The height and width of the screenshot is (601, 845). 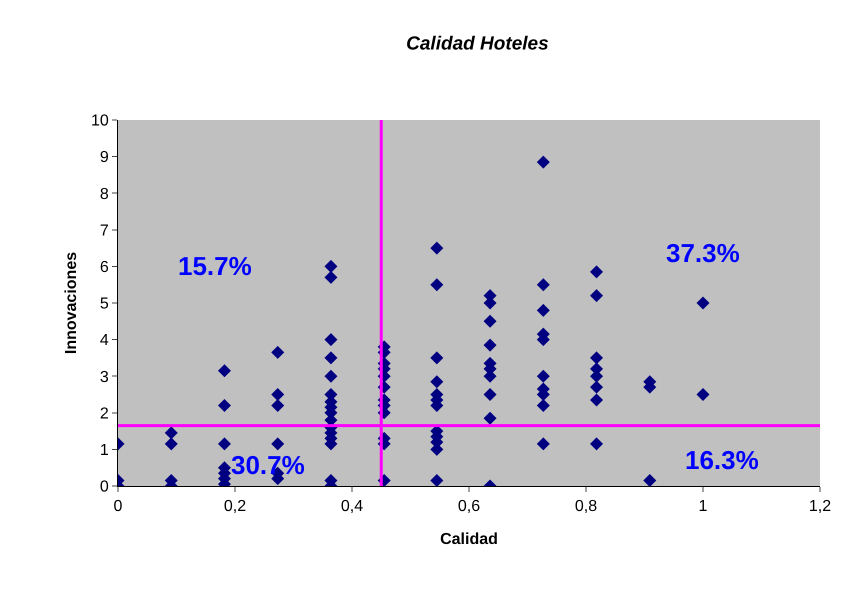 I want to click on x-tick-label: 0,8, so click(x=586, y=507).